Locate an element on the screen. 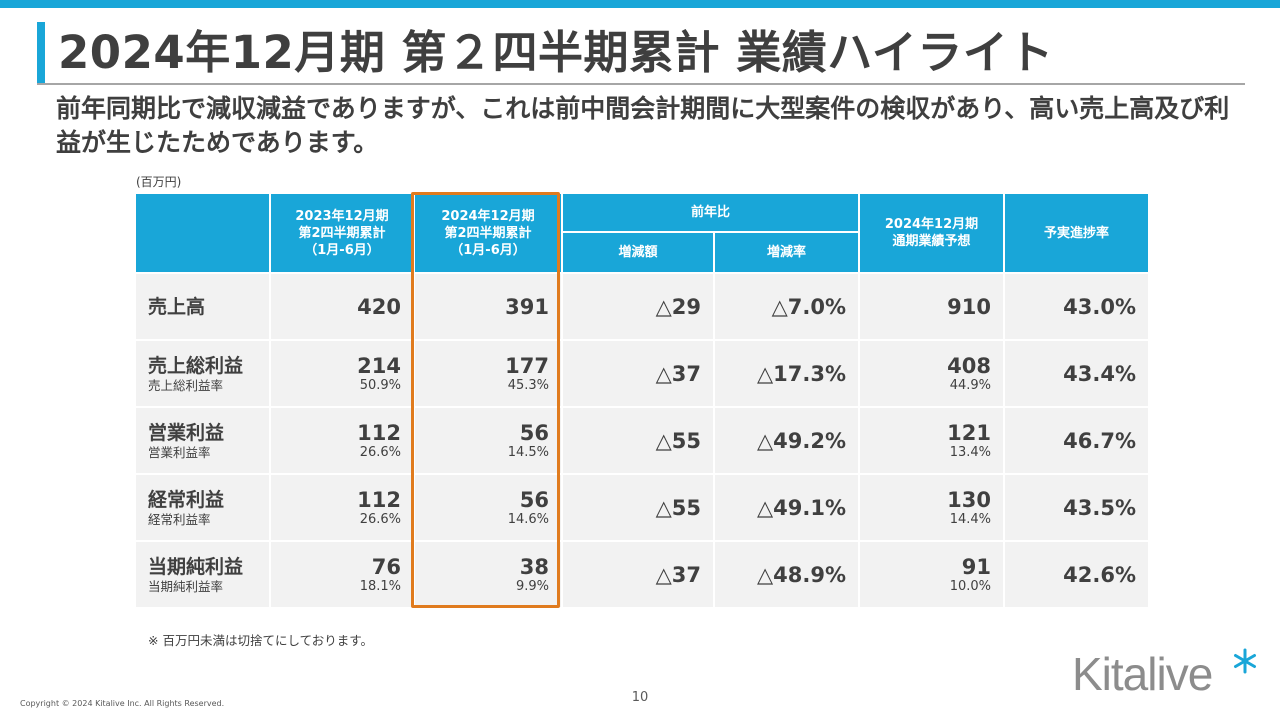  header-prev-line3: （1月-6月） is located at coordinates (342, 250).